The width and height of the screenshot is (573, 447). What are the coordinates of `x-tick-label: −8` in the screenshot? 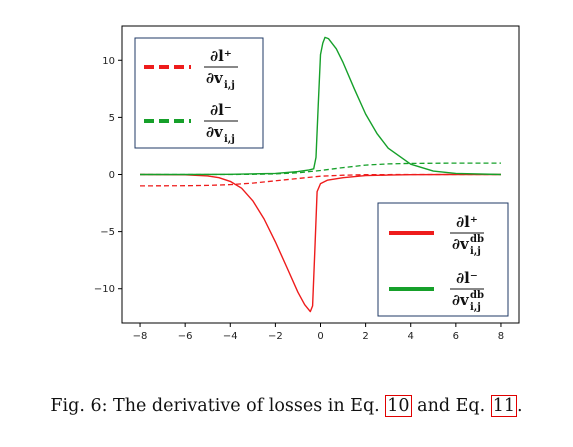 It's located at (140, 336).